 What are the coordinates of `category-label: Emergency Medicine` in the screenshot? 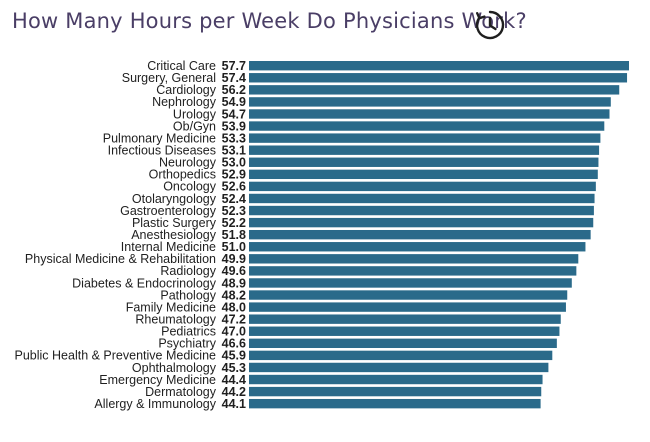 It's located at (157, 380).